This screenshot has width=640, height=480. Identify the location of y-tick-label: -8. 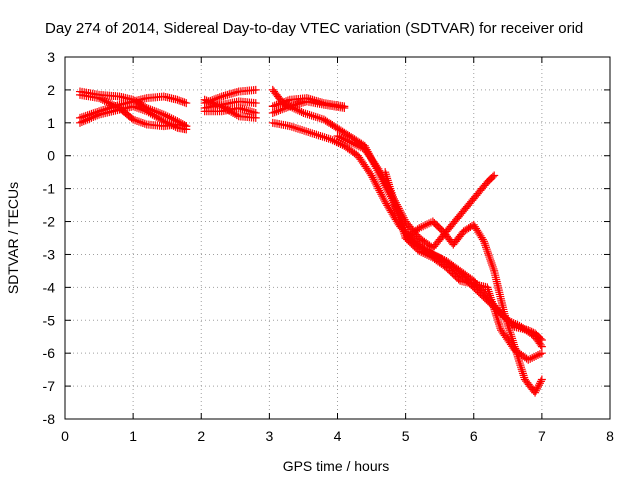
(49, 419).